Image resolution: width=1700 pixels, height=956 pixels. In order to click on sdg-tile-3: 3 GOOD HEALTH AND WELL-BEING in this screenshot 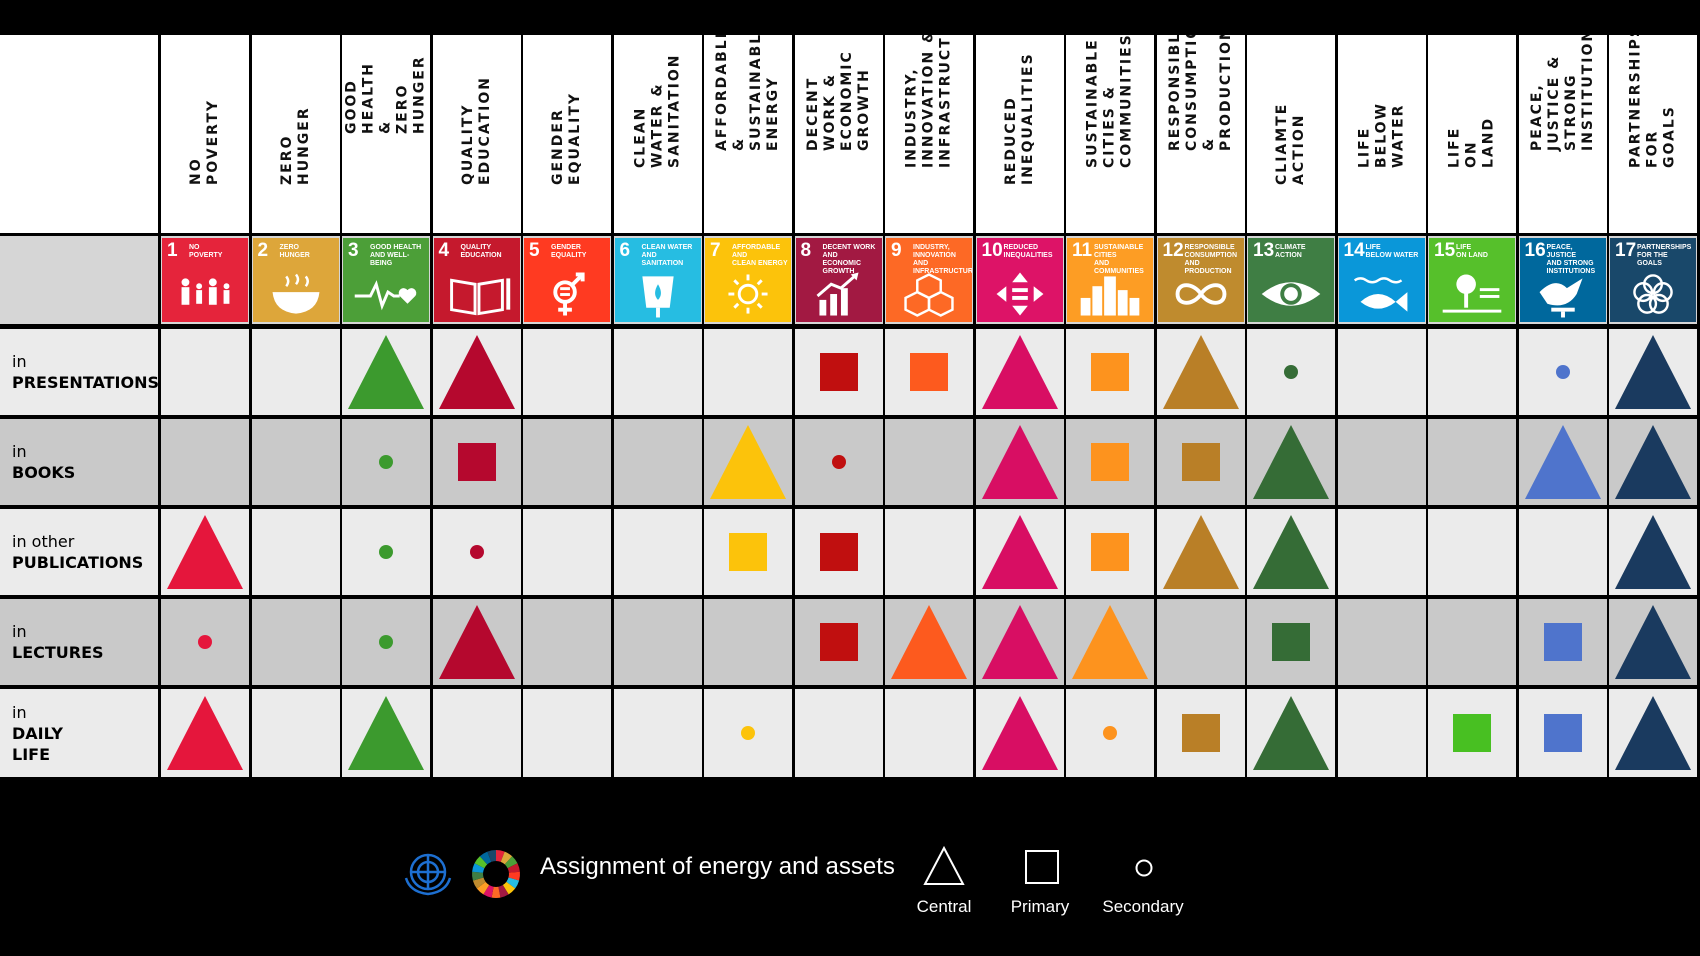, I will do `click(386, 280)`.